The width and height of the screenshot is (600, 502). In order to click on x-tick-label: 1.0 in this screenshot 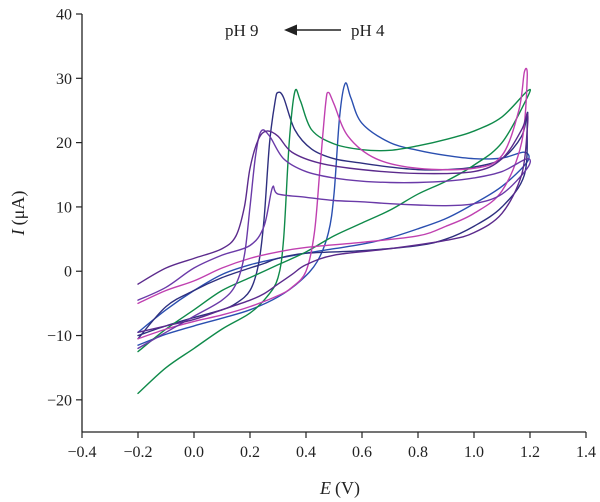, I will do `click(474, 452)`.